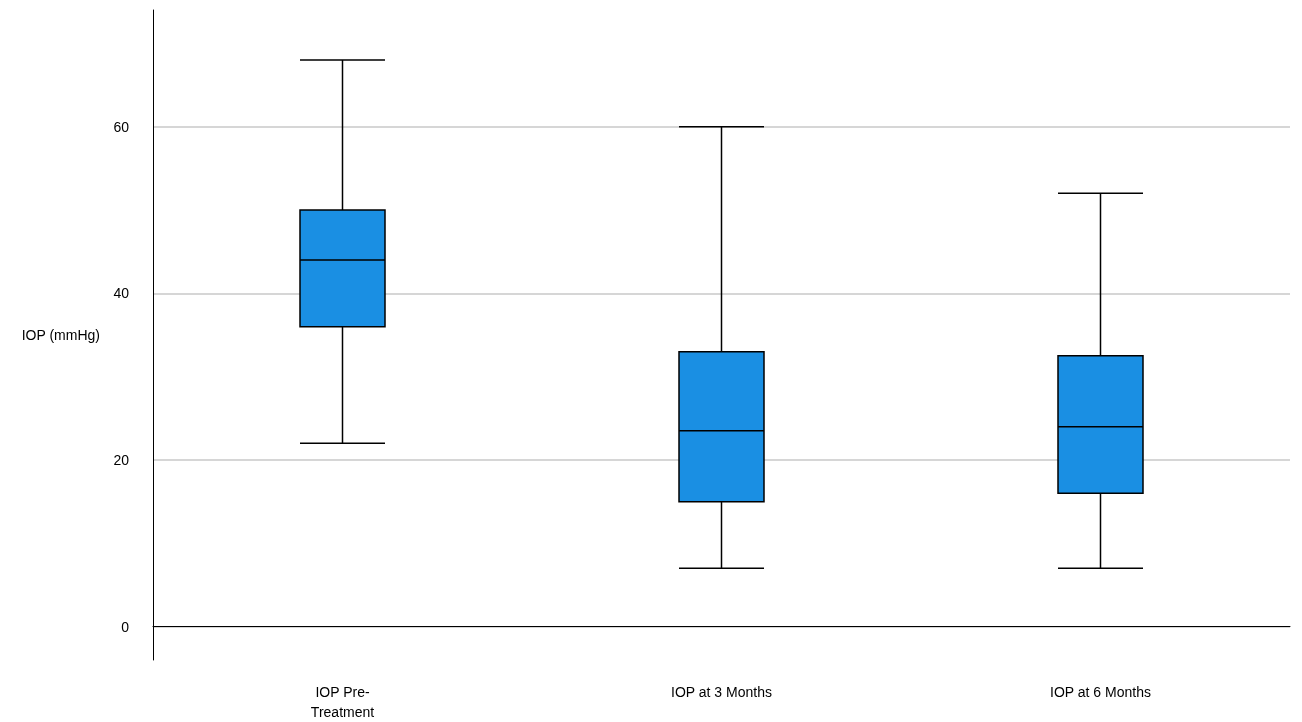  What do you see at coordinates (121, 293) in the screenshot?
I see `y-tick-label: 40` at bounding box center [121, 293].